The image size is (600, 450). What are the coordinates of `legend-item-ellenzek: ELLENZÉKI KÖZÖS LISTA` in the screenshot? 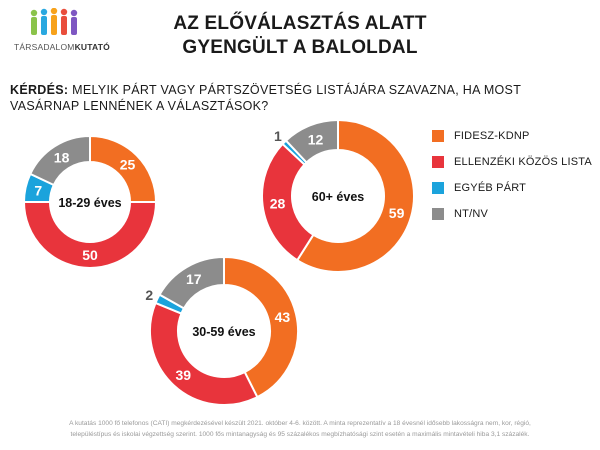 It's located at (516, 162).